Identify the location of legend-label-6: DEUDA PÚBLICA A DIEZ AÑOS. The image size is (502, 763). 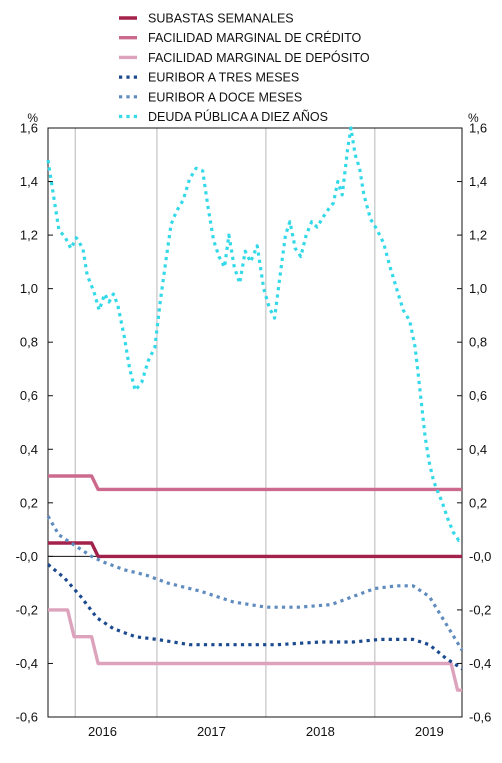
(238, 116).